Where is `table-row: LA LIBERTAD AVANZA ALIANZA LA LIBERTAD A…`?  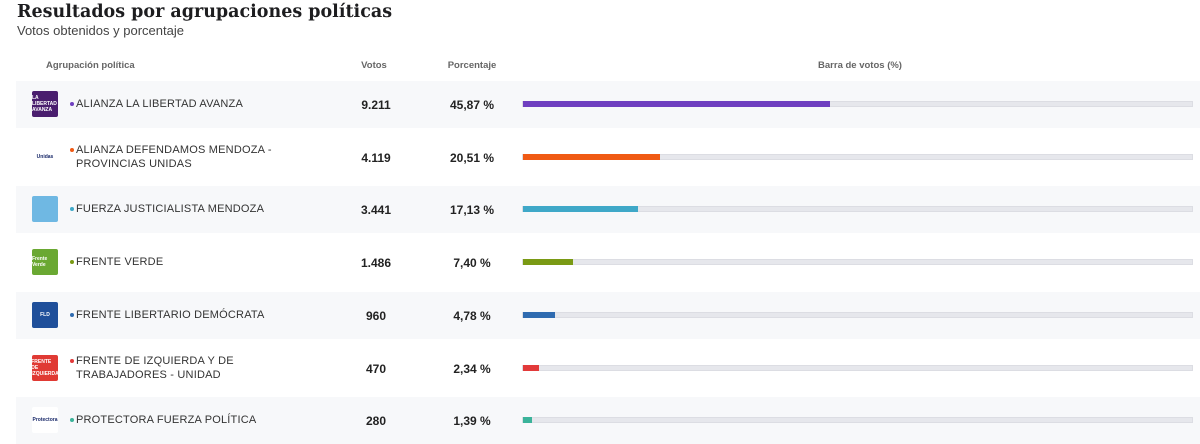 table-row: LA LIBERTAD AVANZA ALIANZA LA LIBERTAD A… is located at coordinates (608, 104).